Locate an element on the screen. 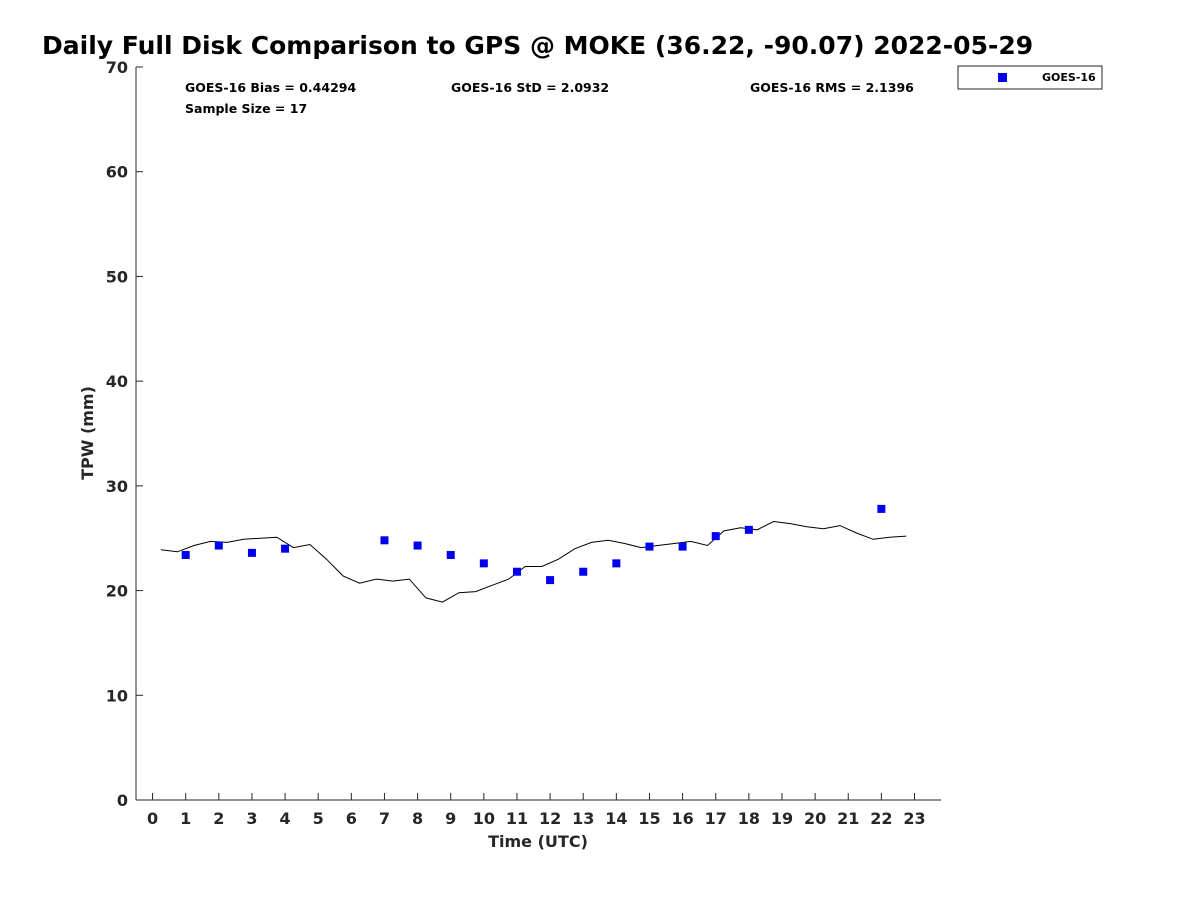 The image size is (1200, 900). stat-std: GOES-16 StD = 2.0932 is located at coordinates (530, 87).